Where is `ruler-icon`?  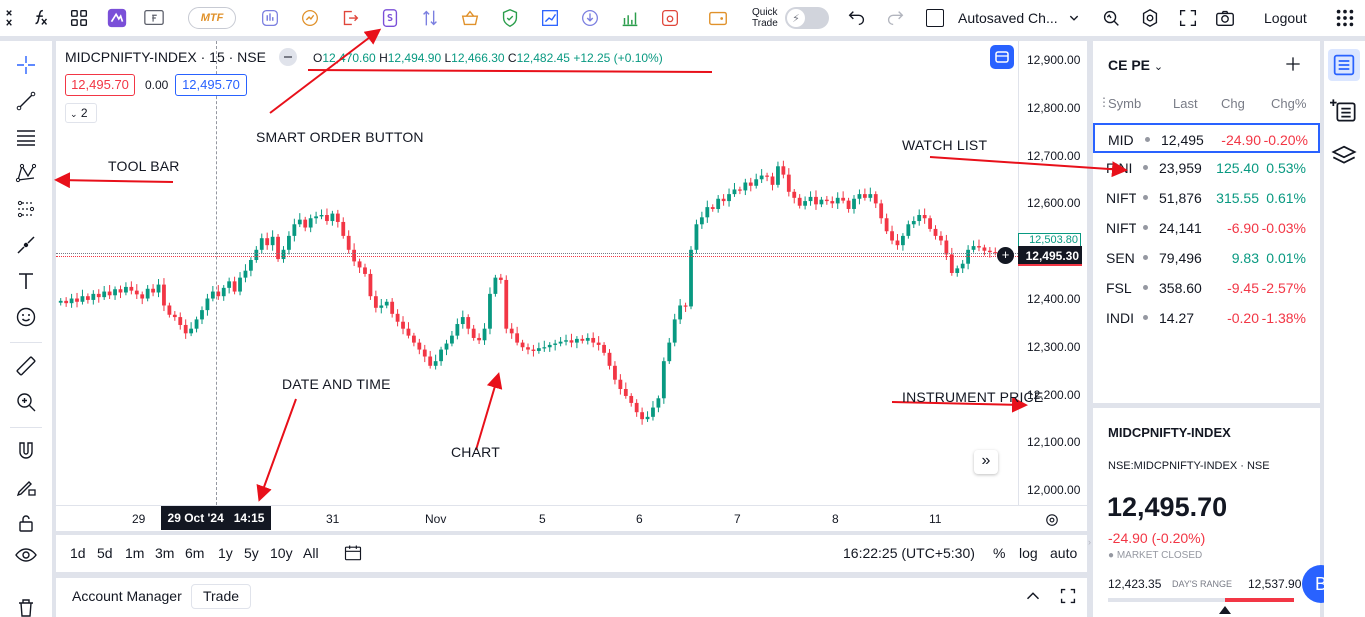 ruler-icon is located at coordinates (26, 366).